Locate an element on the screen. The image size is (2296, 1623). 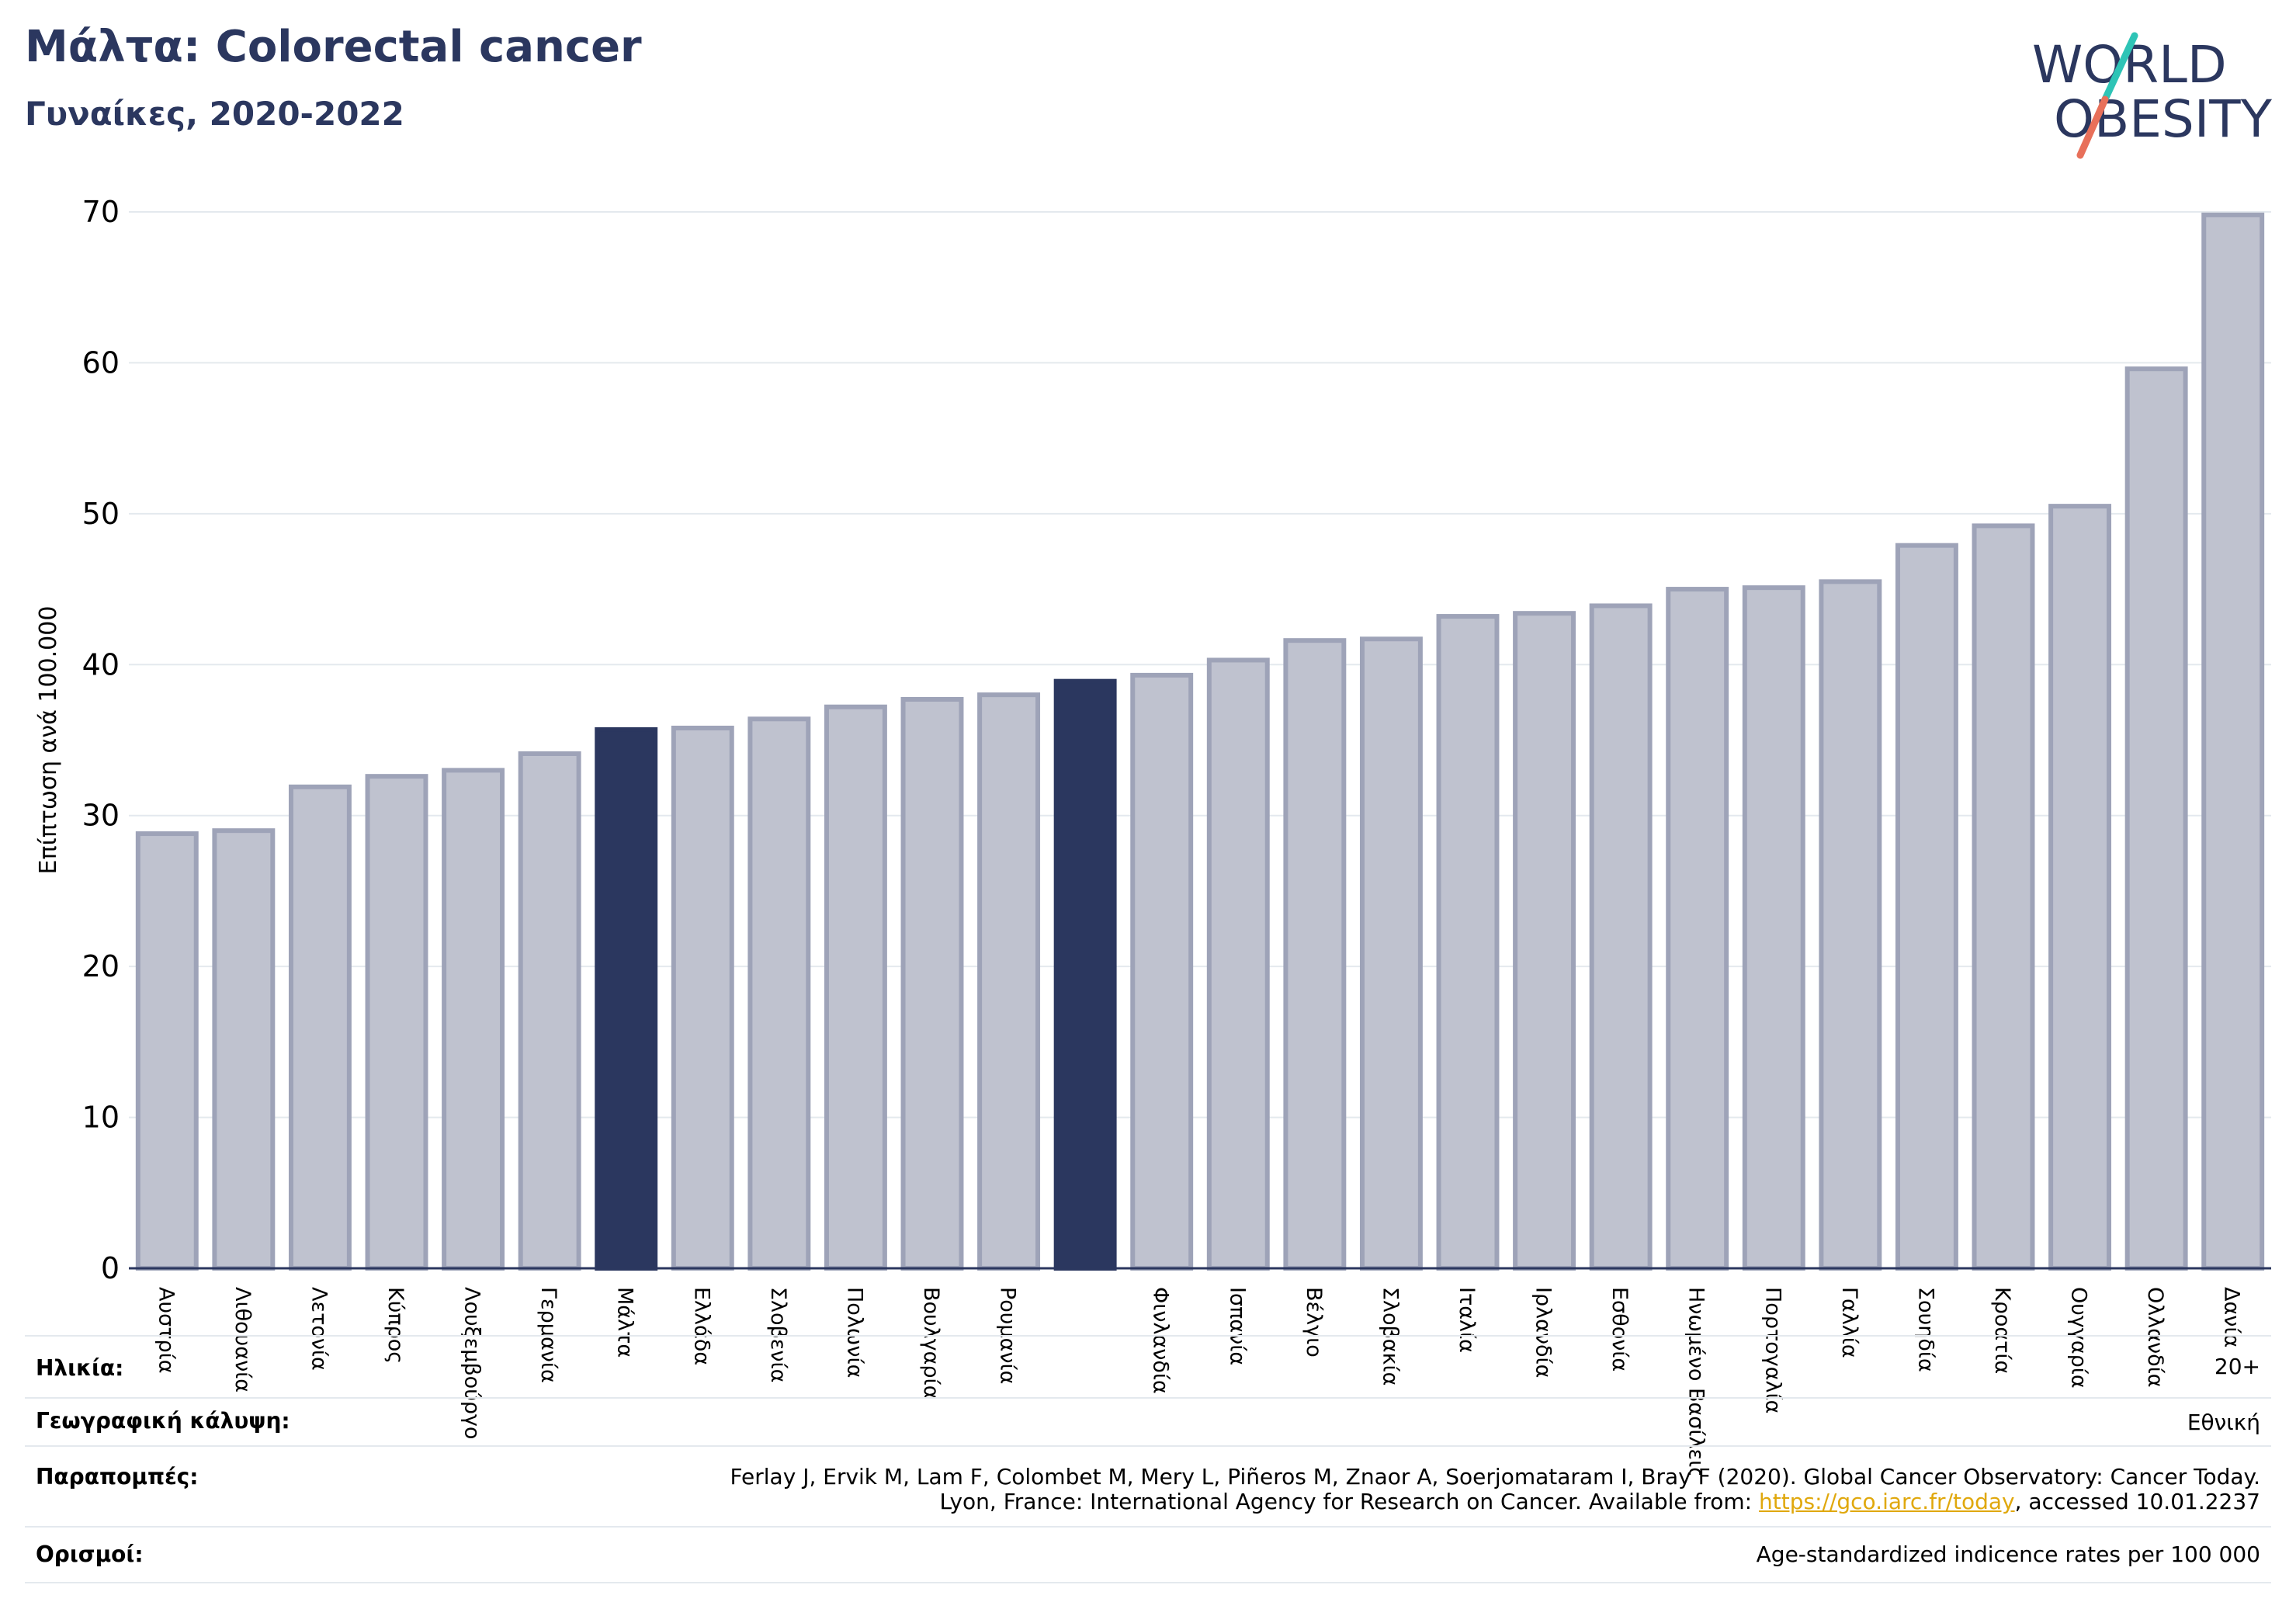
x-tick-label: Ηνωμένο Βασίλειο is located at coordinates (1696, 1381).